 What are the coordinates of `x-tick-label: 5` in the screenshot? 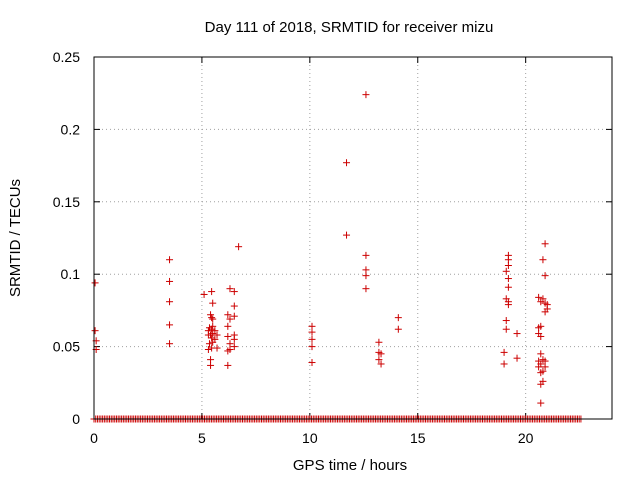 It's located at (202, 438).